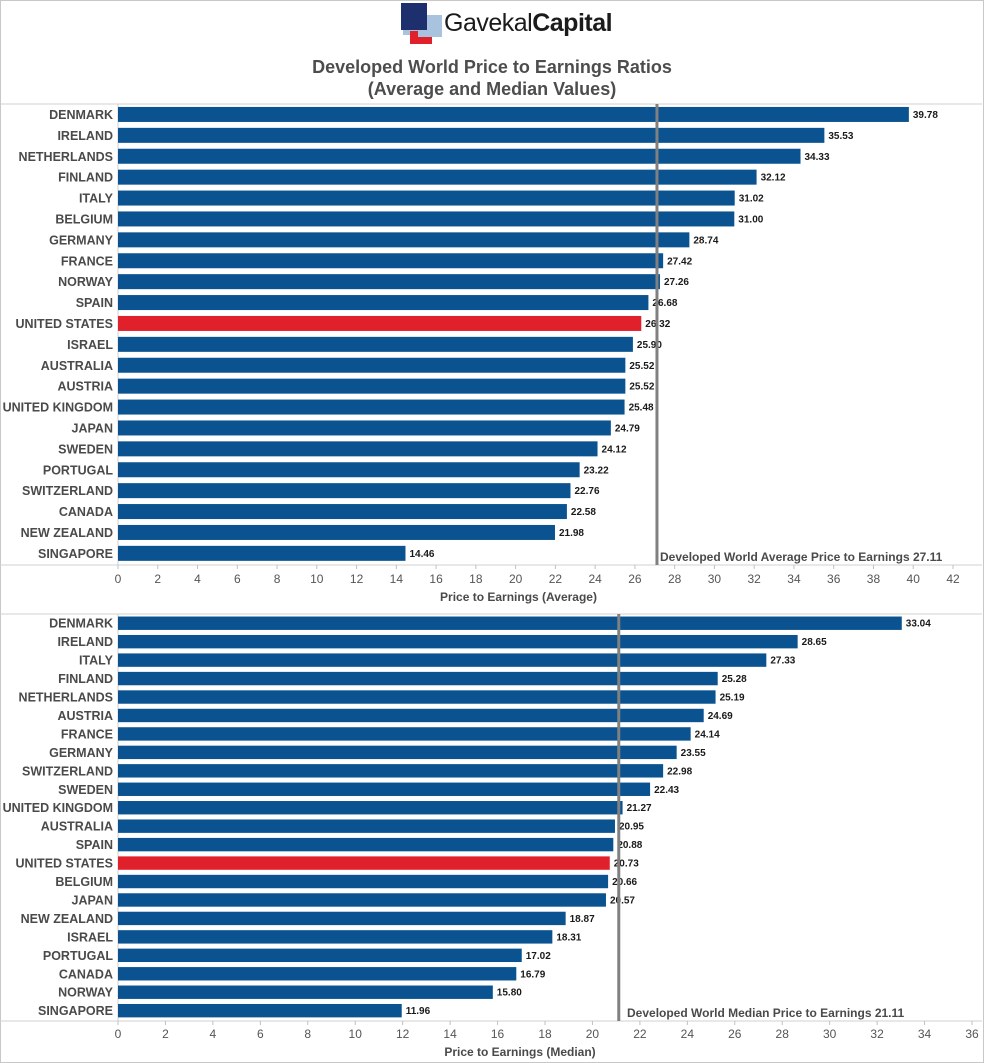 The width and height of the screenshot is (984, 1063). Describe the element at coordinates (85, 178) in the screenshot. I see `avg-category-label: FINLAND` at that location.